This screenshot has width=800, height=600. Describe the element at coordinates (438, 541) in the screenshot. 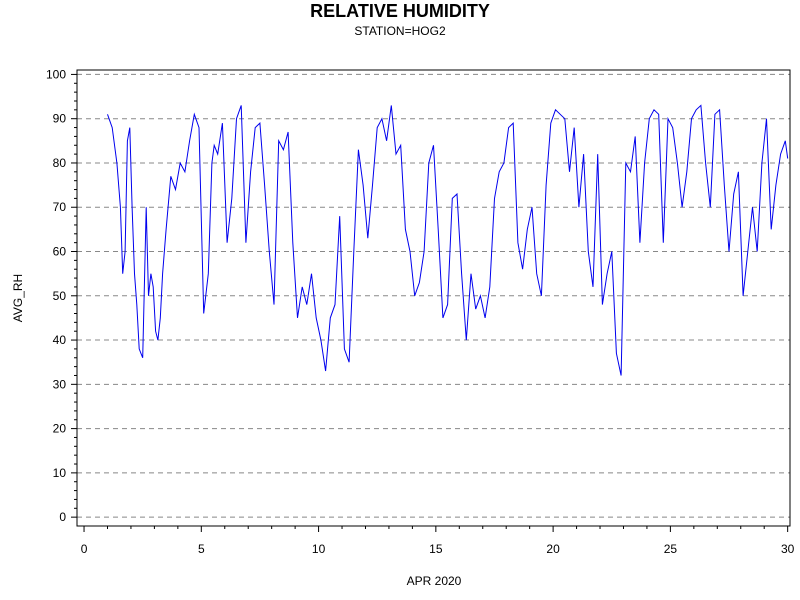

I see `x-axis: 0 5 10 15 20 25 30` at that location.